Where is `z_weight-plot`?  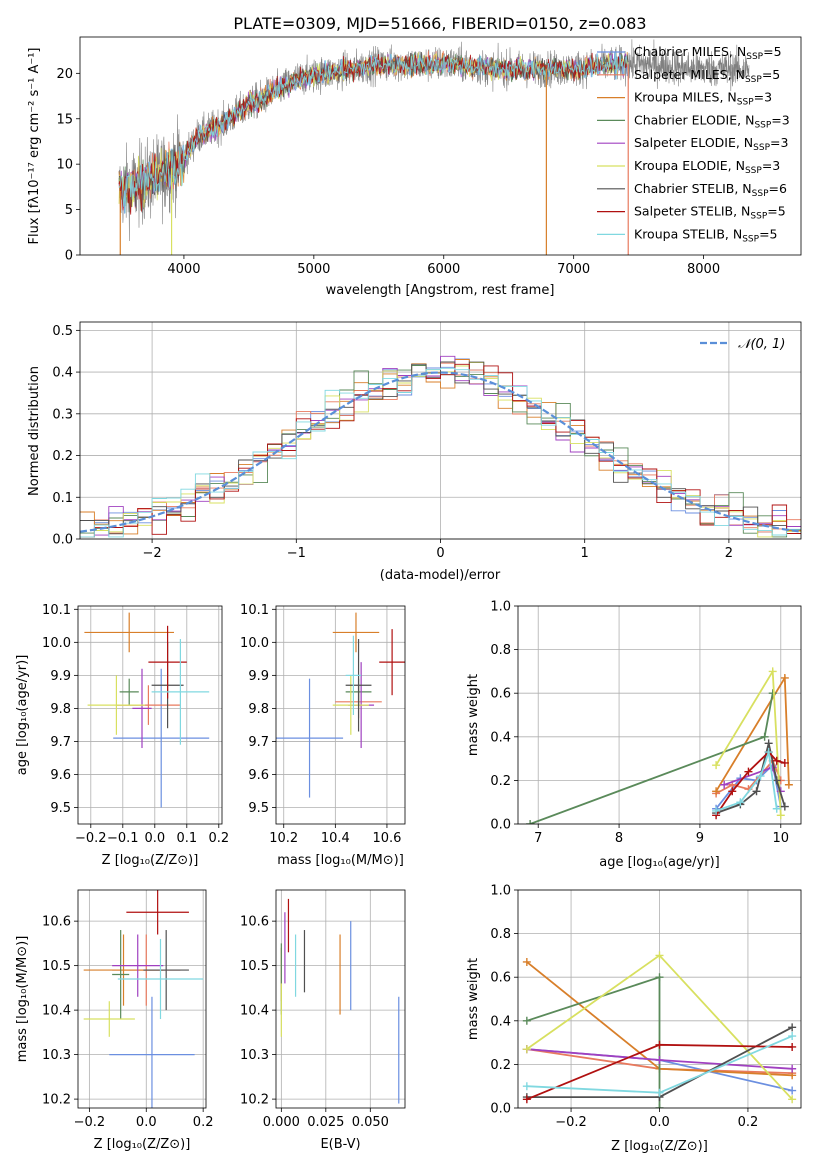 z_weight-plot is located at coordinates (659, 1029).